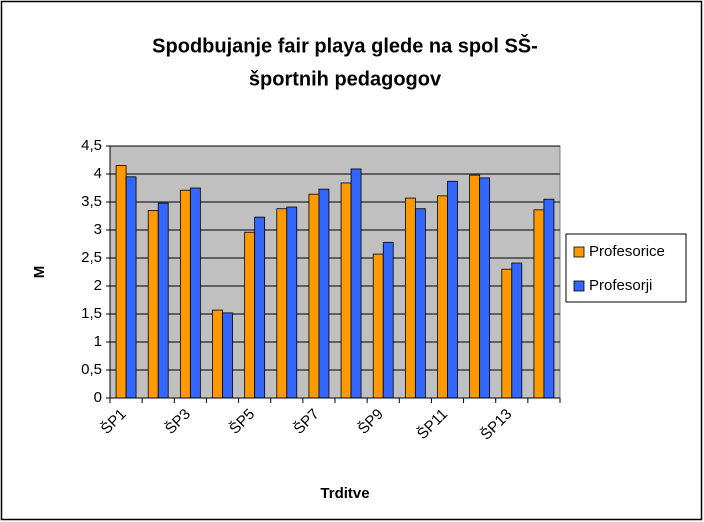 The image size is (704, 522). Describe the element at coordinates (344, 493) in the screenshot. I see `x-axis-label: Trditve` at that location.